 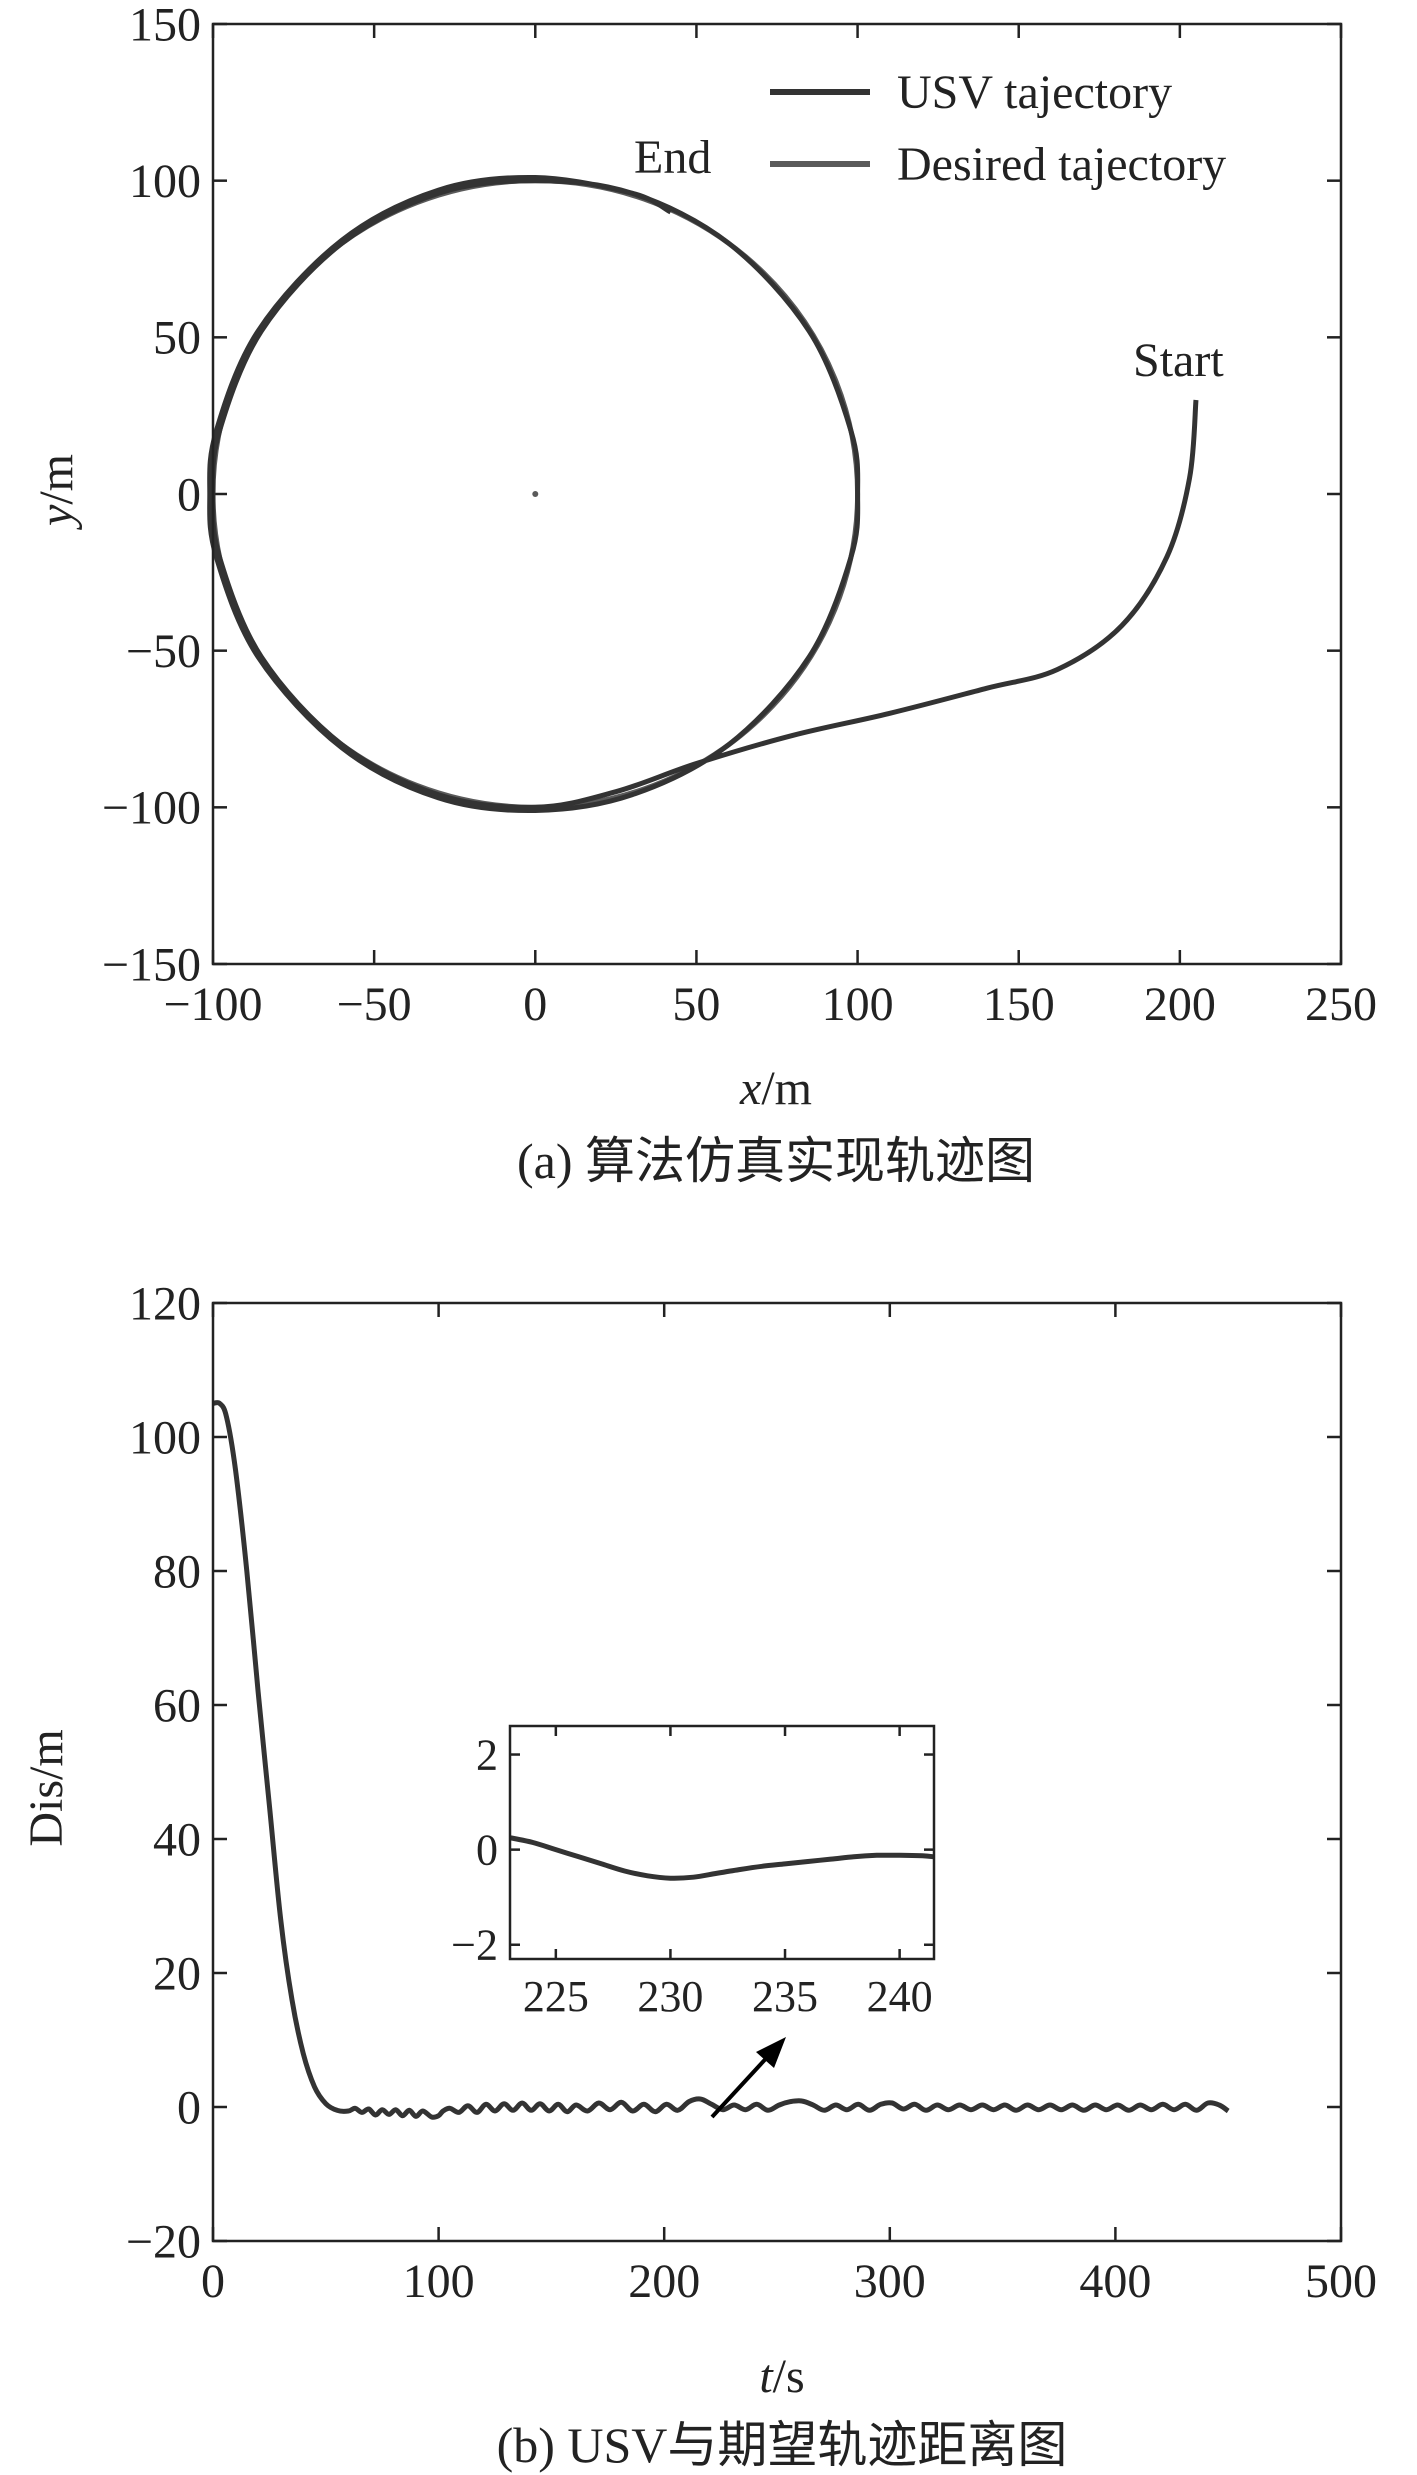 What do you see at coordinates (165, 181) in the screenshot?
I see `chart-a-ytick-label: 100` at bounding box center [165, 181].